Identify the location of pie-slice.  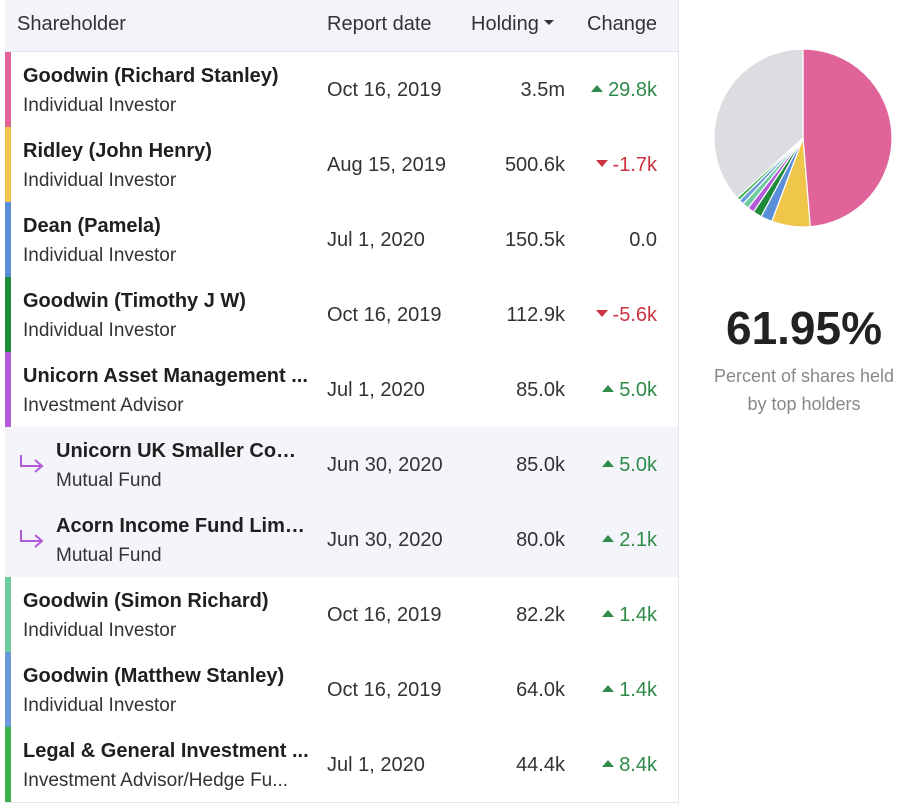
(847, 138).